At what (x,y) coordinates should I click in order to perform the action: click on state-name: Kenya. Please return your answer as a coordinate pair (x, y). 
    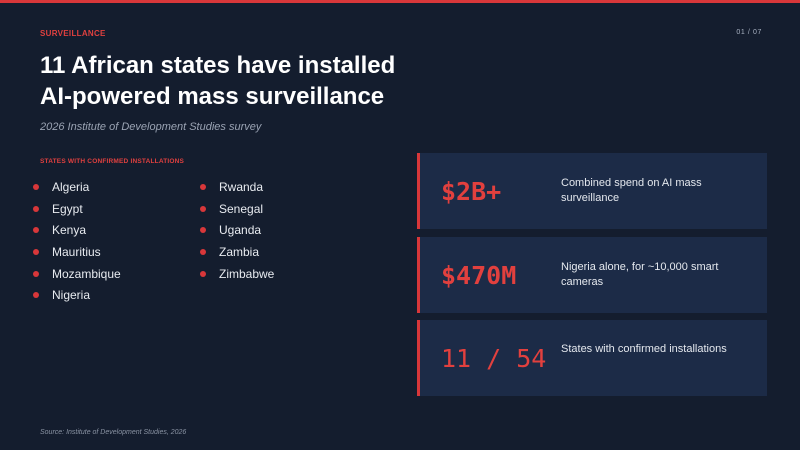
    Looking at the image, I should click on (69, 230).